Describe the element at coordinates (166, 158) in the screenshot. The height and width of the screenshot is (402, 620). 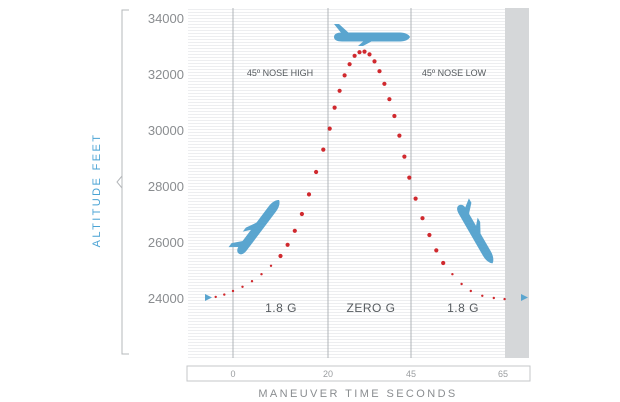
I see `y-axis-ticks: 34000 32000 30000 28000 26000 24000` at that location.